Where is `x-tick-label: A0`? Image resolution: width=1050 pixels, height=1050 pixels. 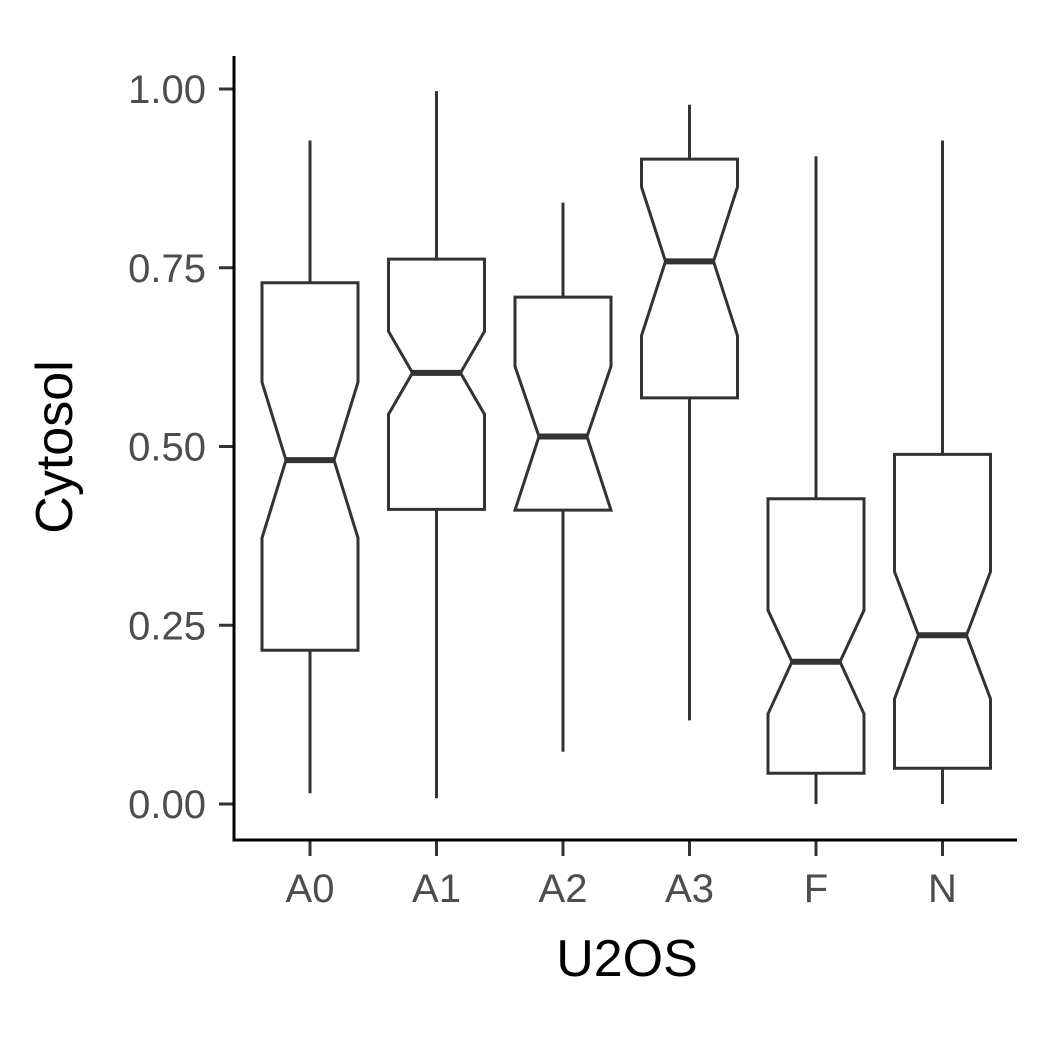 x-tick-label: A0 is located at coordinates (310, 889).